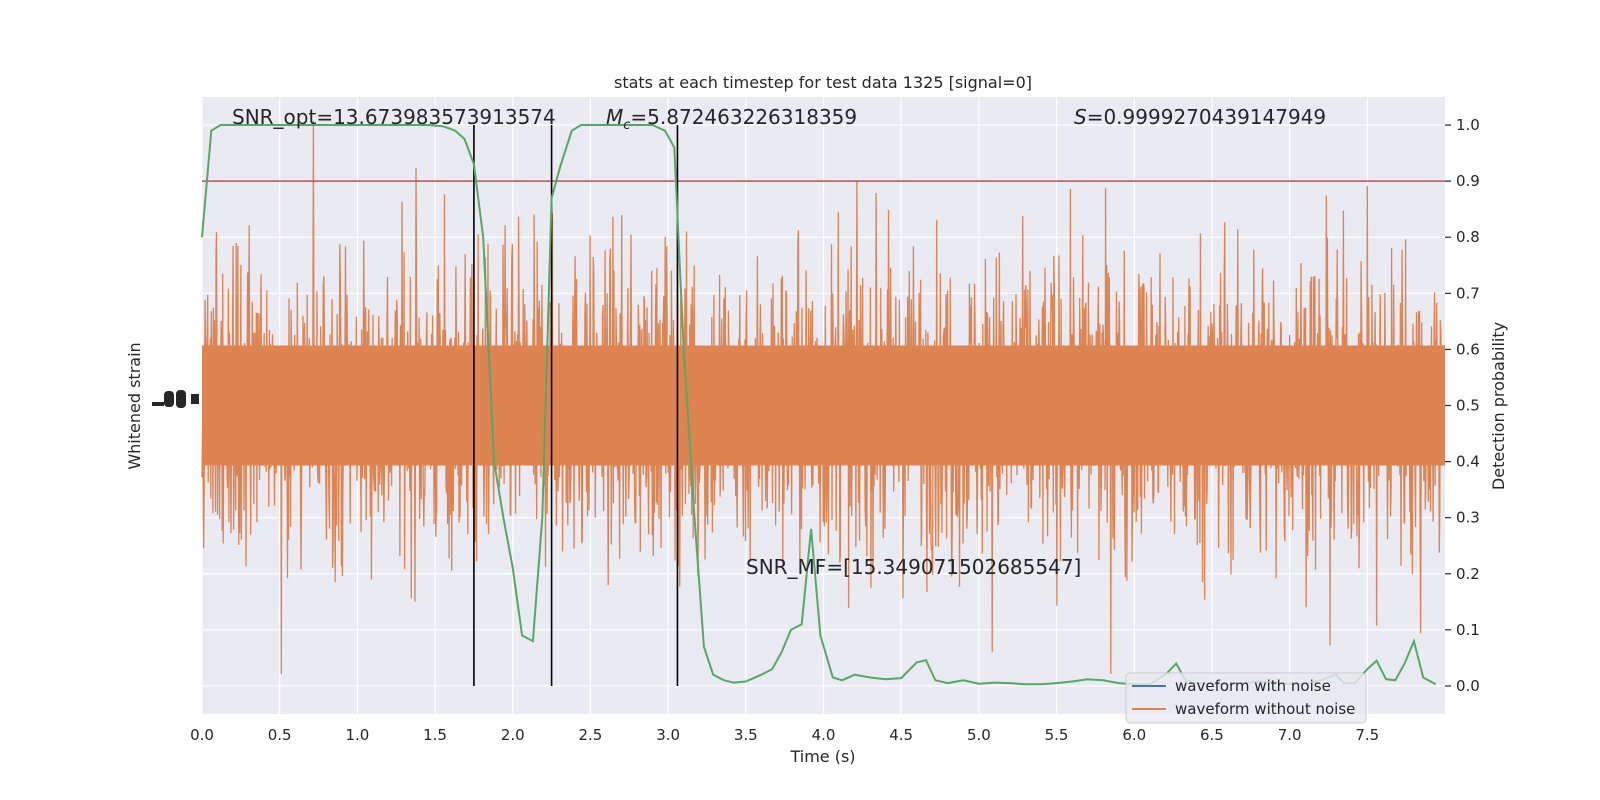  Describe the element at coordinates (513, 735) in the screenshot. I see `x-tick-label: 2.0` at that location.